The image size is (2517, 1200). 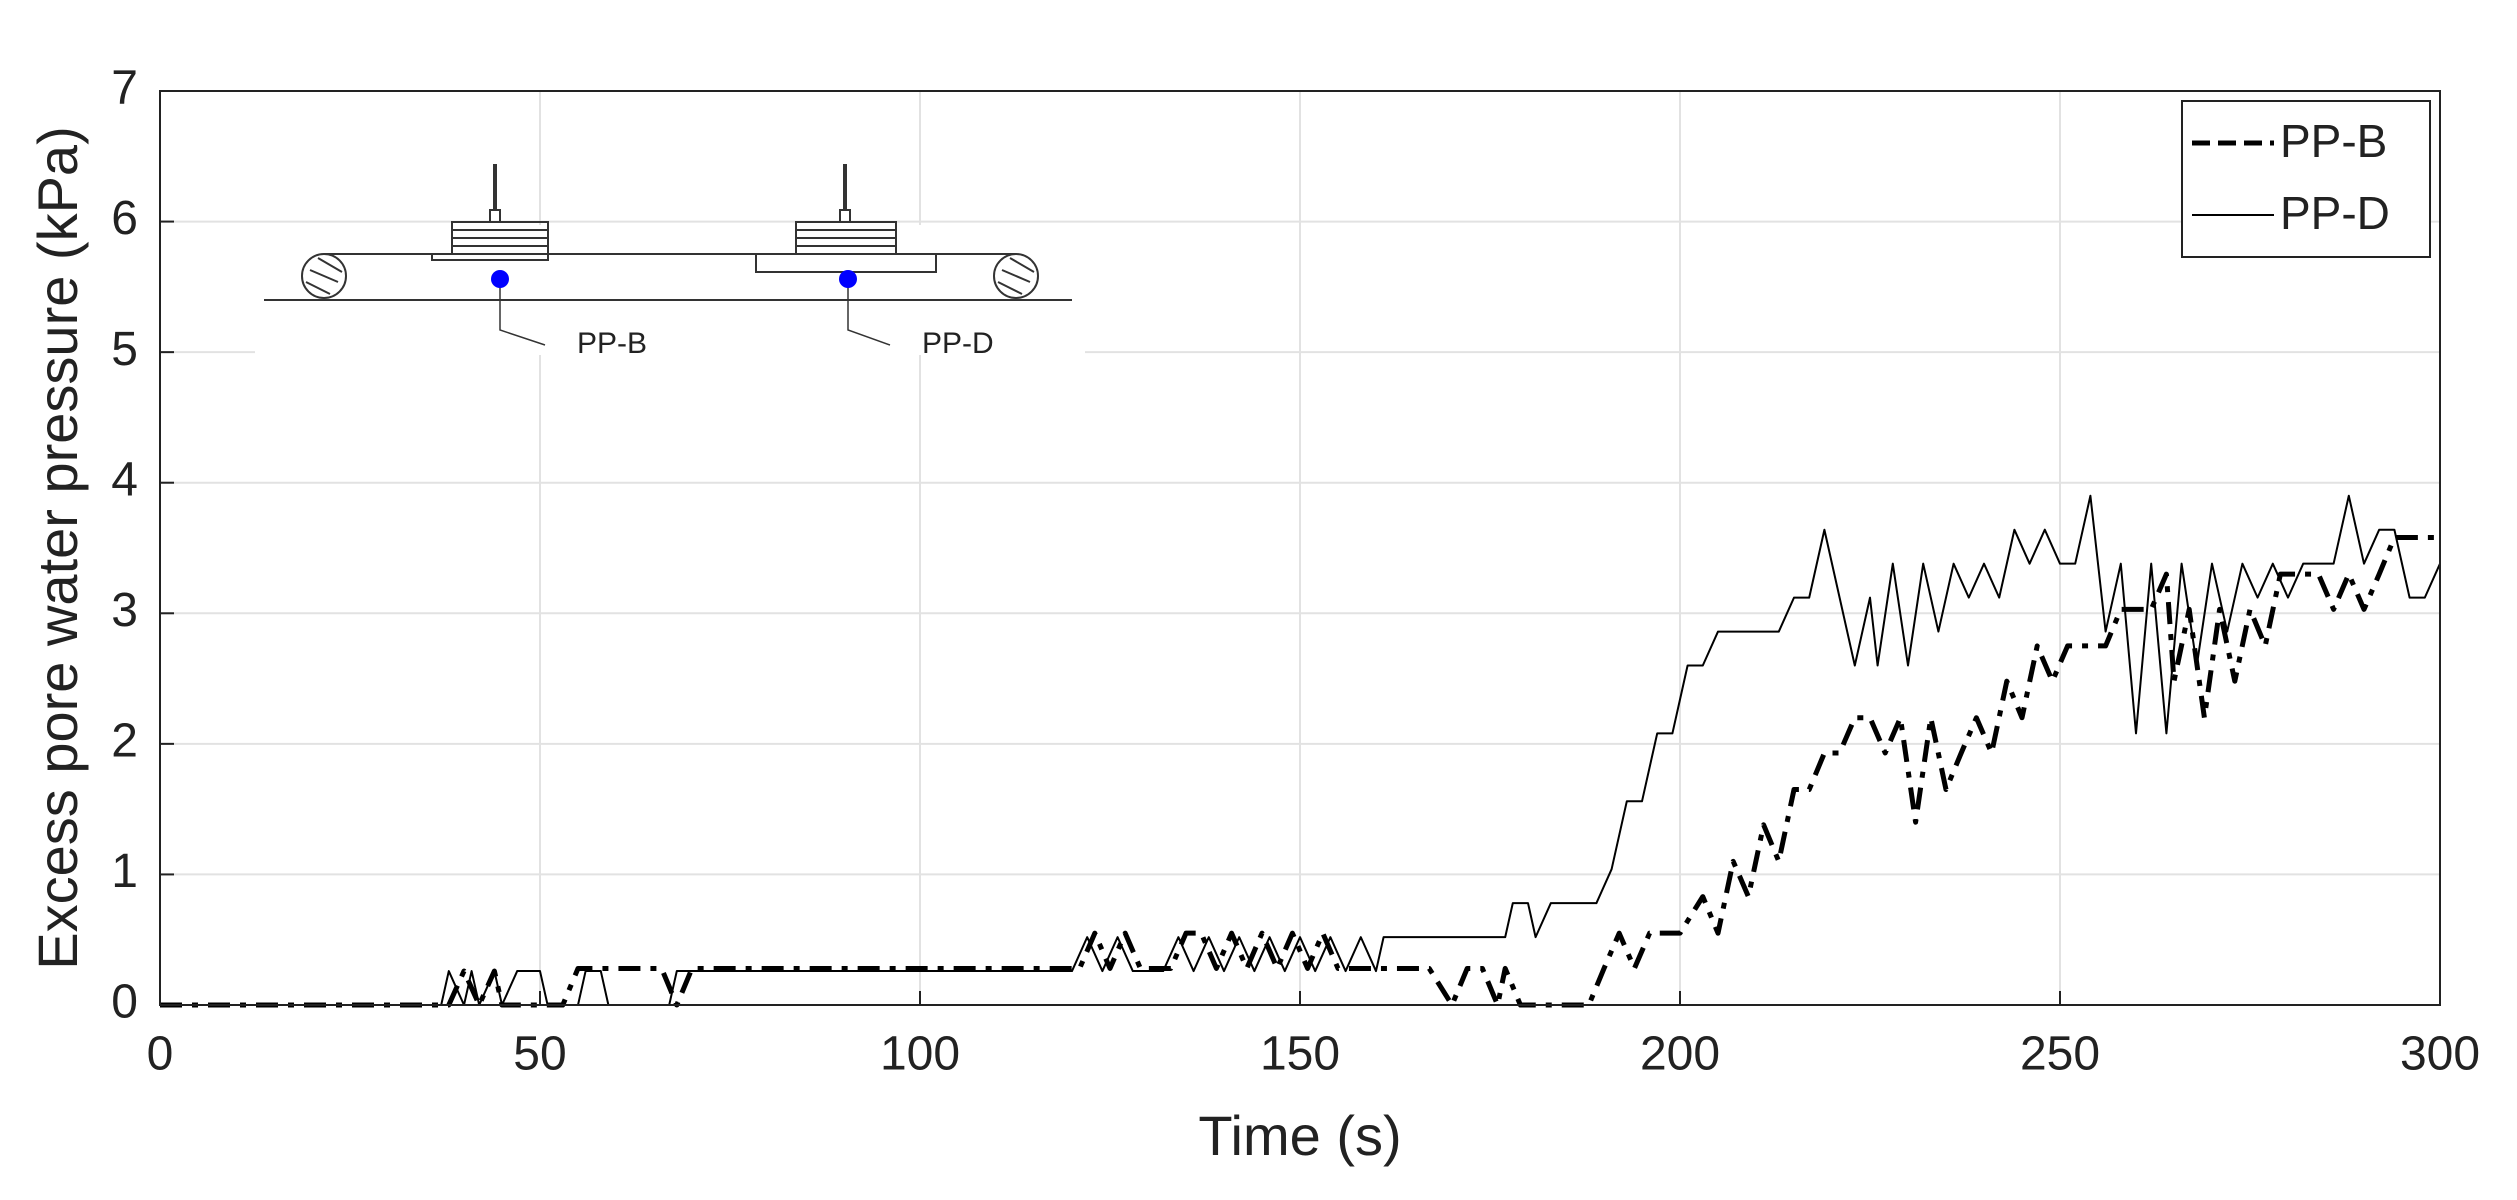 I want to click on x-tick-label: 150, so click(x=1300, y=1054).